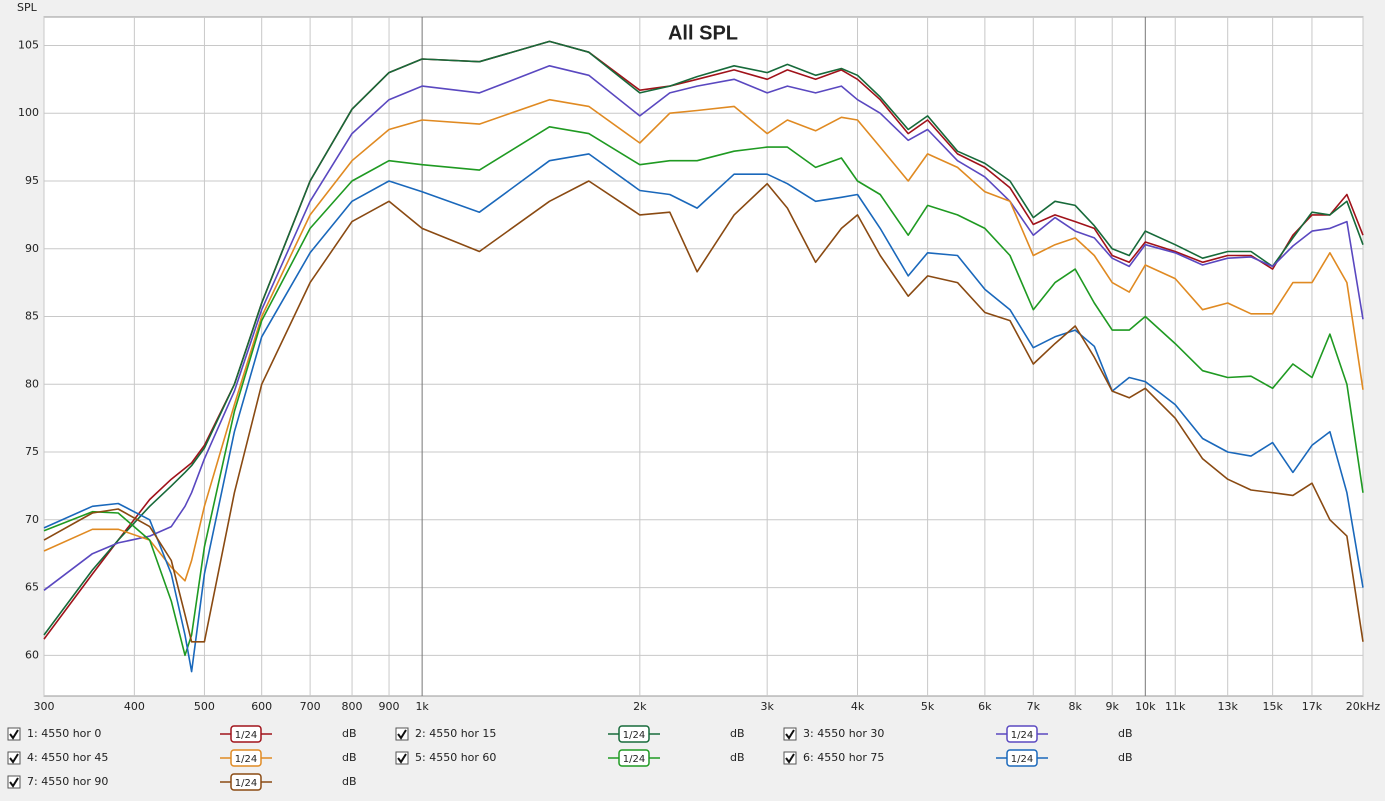 Image resolution: width=1385 pixels, height=801 pixels. What do you see at coordinates (1076, 706) in the screenshot?
I see `x-tick-label: 8k` at bounding box center [1076, 706].